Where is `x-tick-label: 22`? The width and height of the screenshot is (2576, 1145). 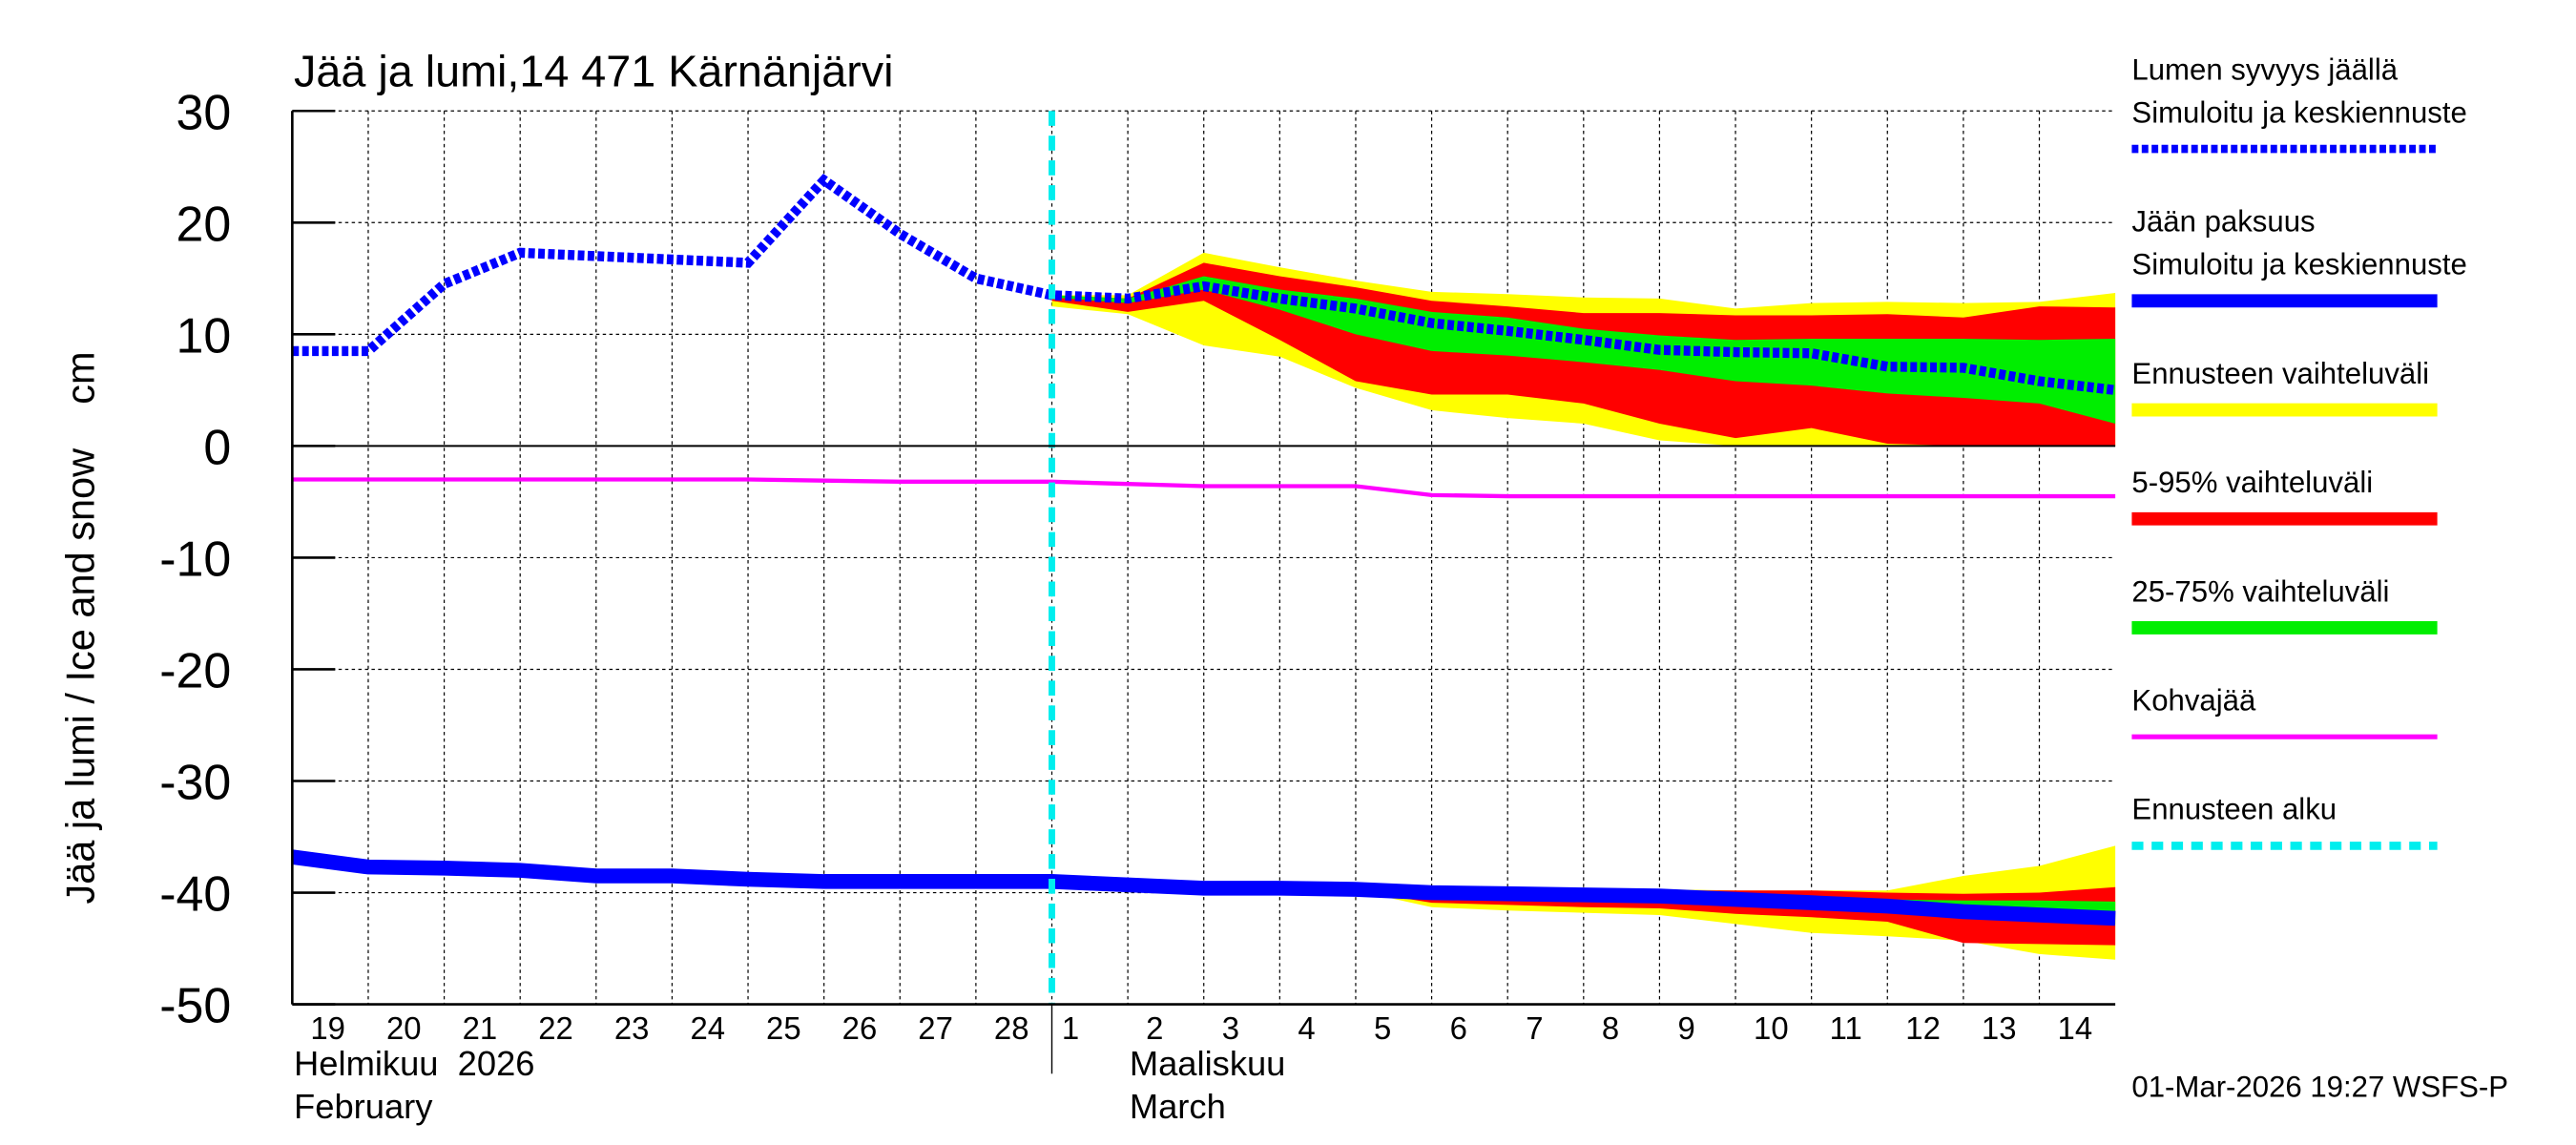
x-tick-label: 22 is located at coordinates (555, 1028).